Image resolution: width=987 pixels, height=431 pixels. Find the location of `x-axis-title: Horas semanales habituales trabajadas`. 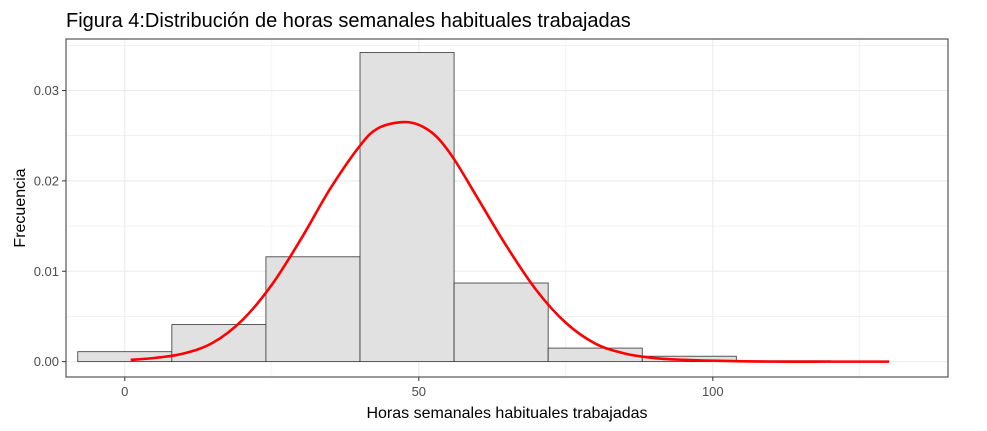

x-axis-title: Horas semanales habituales trabajadas is located at coordinates (506, 413).